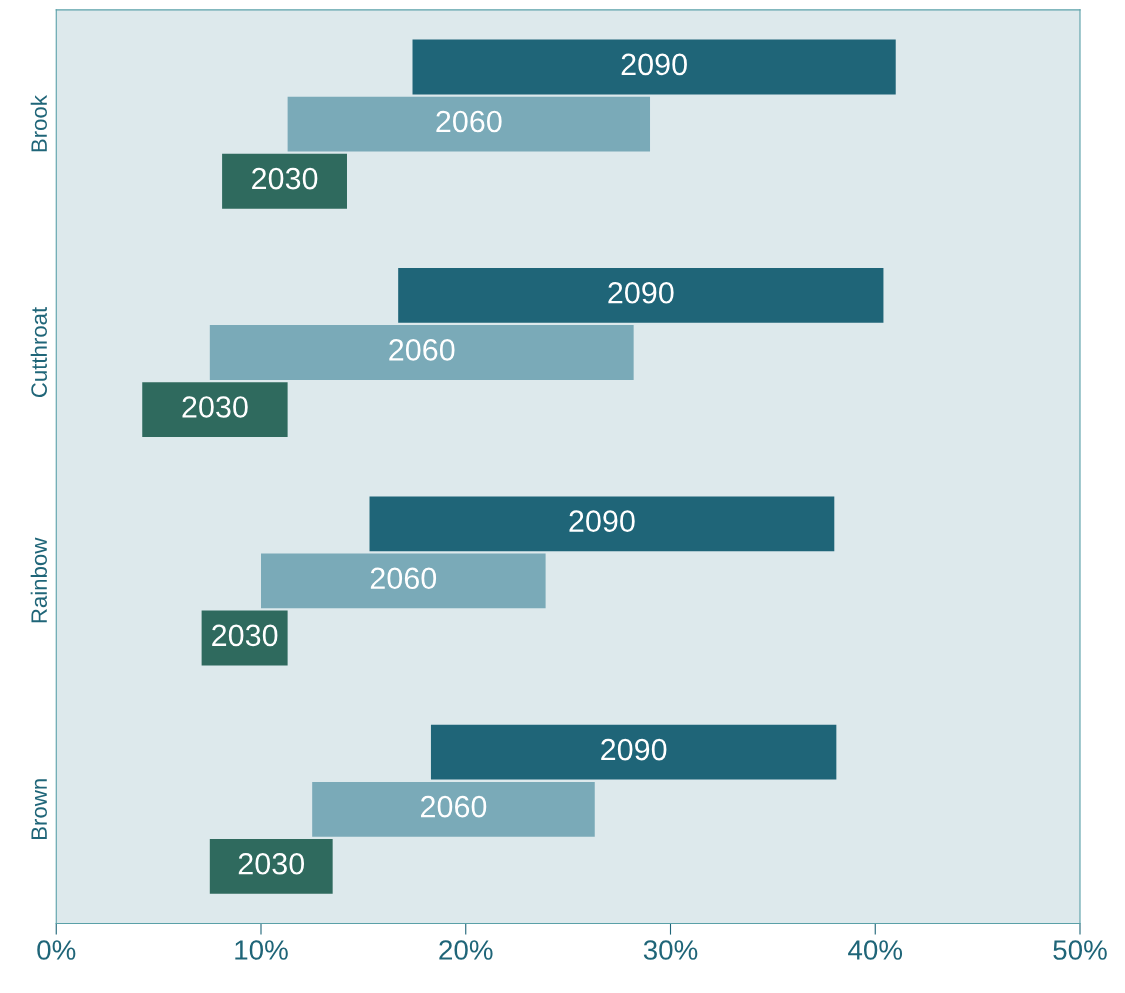 The image size is (1125, 993). What do you see at coordinates (245, 635) in the screenshot?
I see `series-label: 2030` at bounding box center [245, 635].